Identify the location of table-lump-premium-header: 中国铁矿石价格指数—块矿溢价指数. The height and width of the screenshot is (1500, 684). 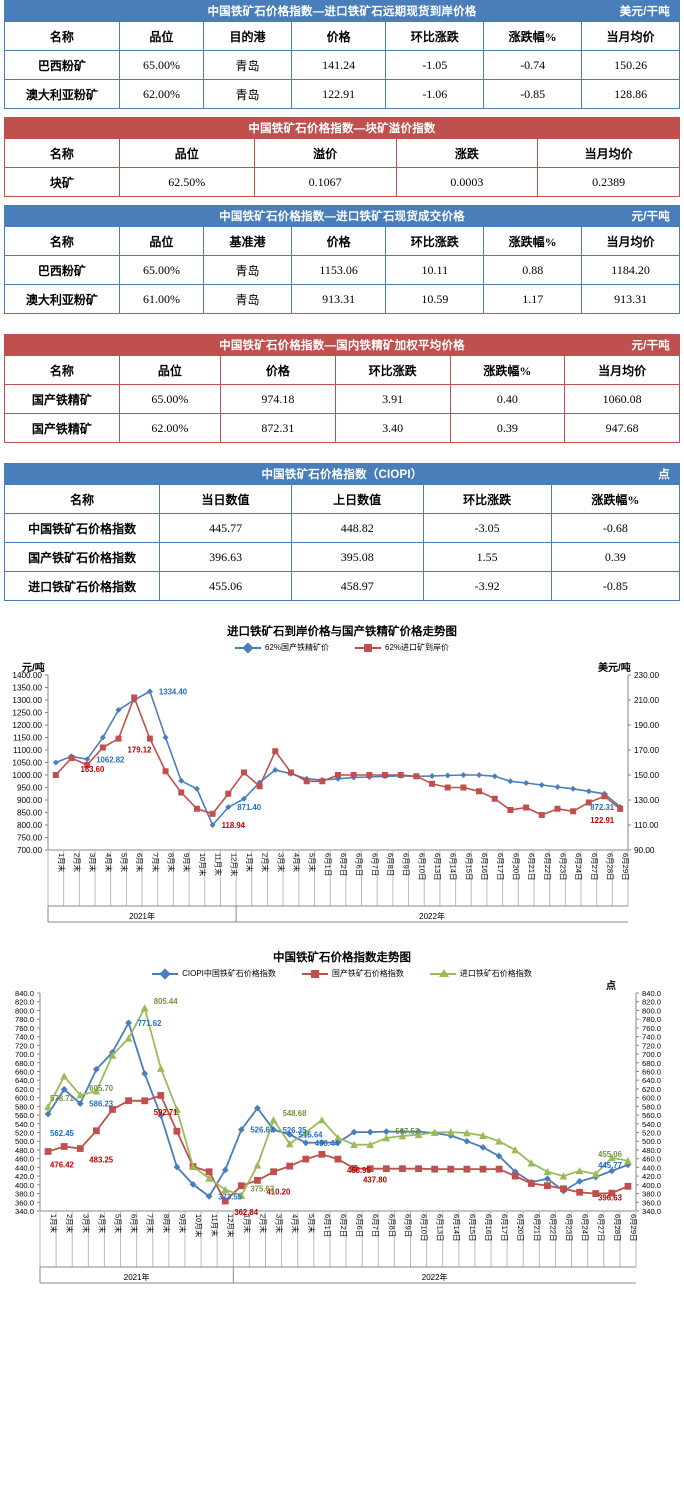
(342, 128).